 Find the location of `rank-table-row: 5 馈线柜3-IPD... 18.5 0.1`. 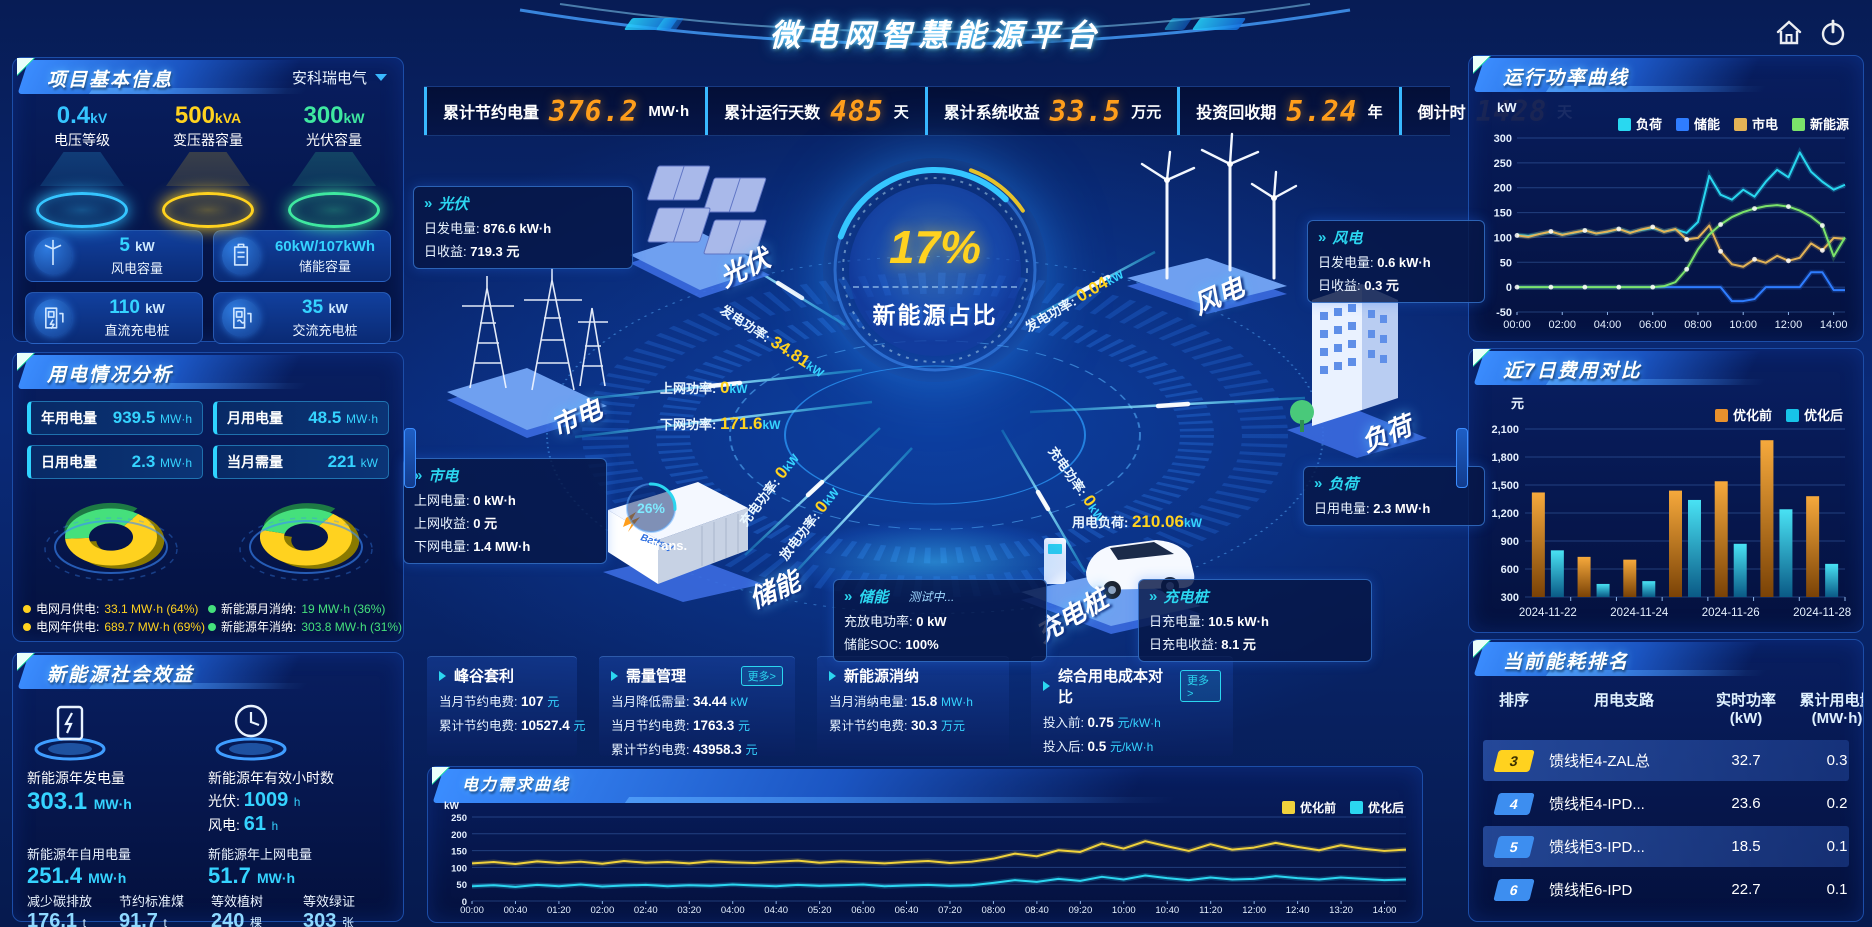

rank-table-row: 5 馈线柜3-IPD... 18.5 0.1 is located at coordinates (1666, 846).